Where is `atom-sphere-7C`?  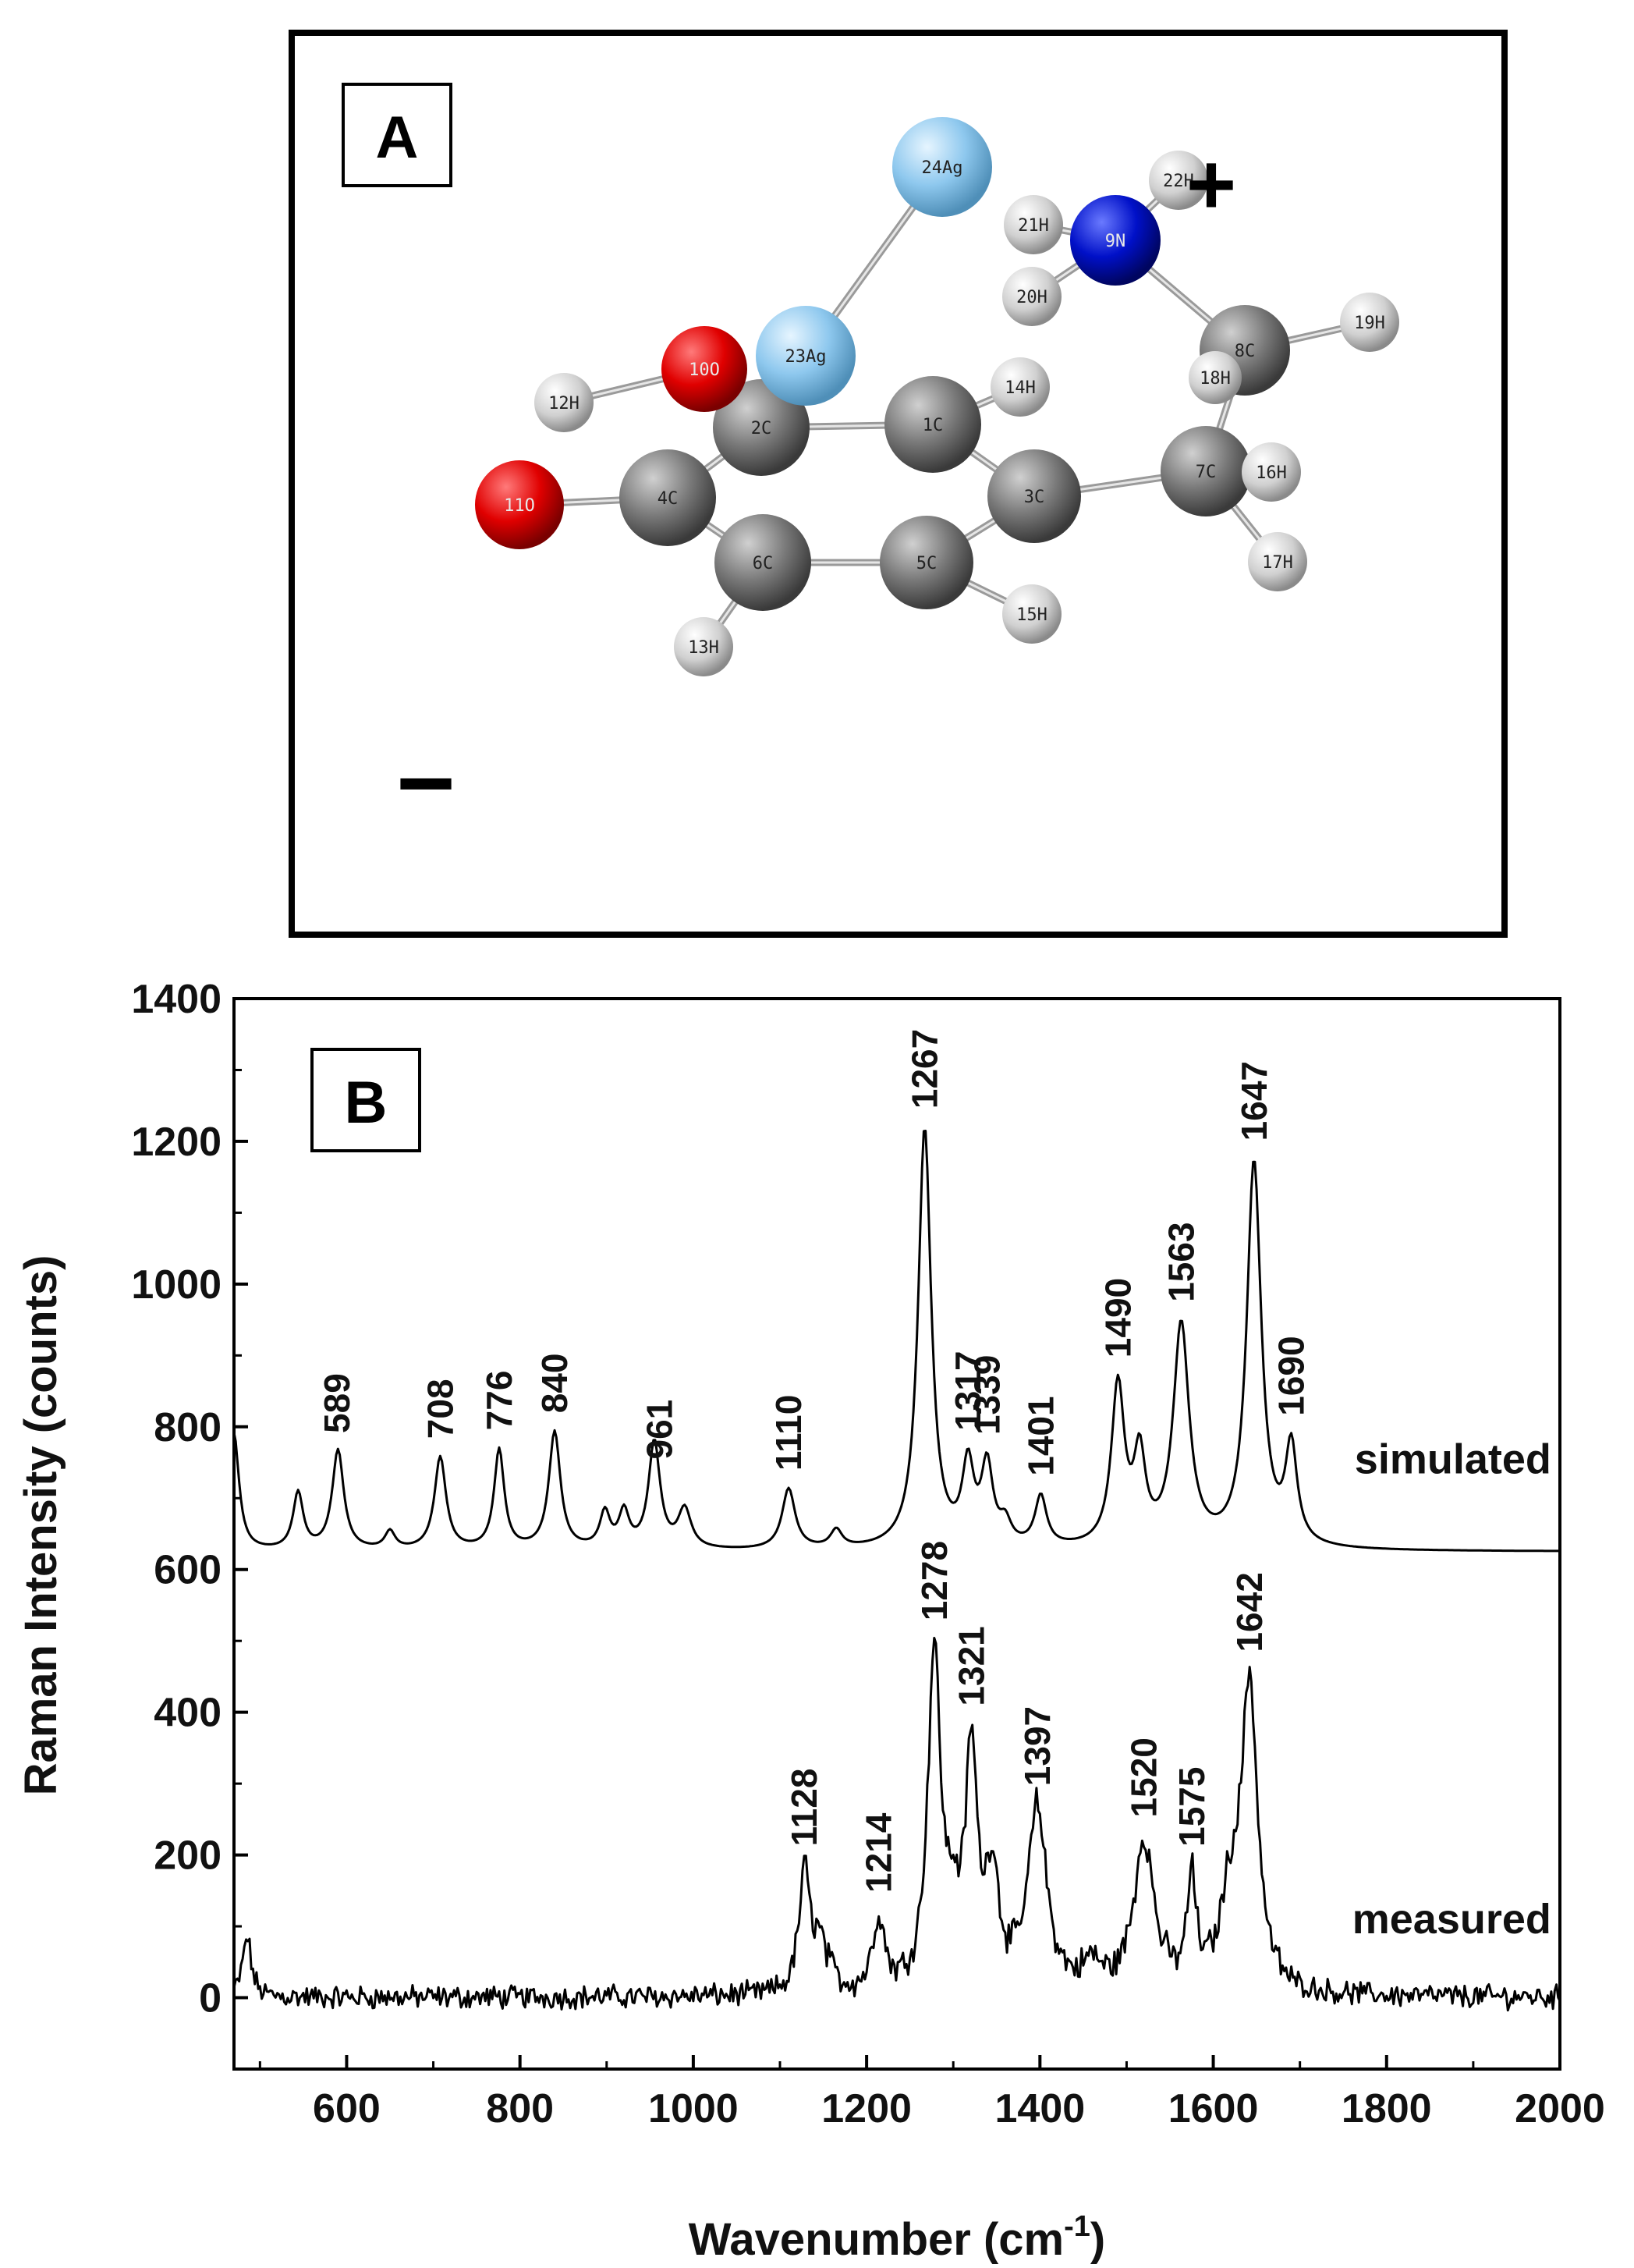 atom-sphere-7C is located at coordinates (1206, 471).